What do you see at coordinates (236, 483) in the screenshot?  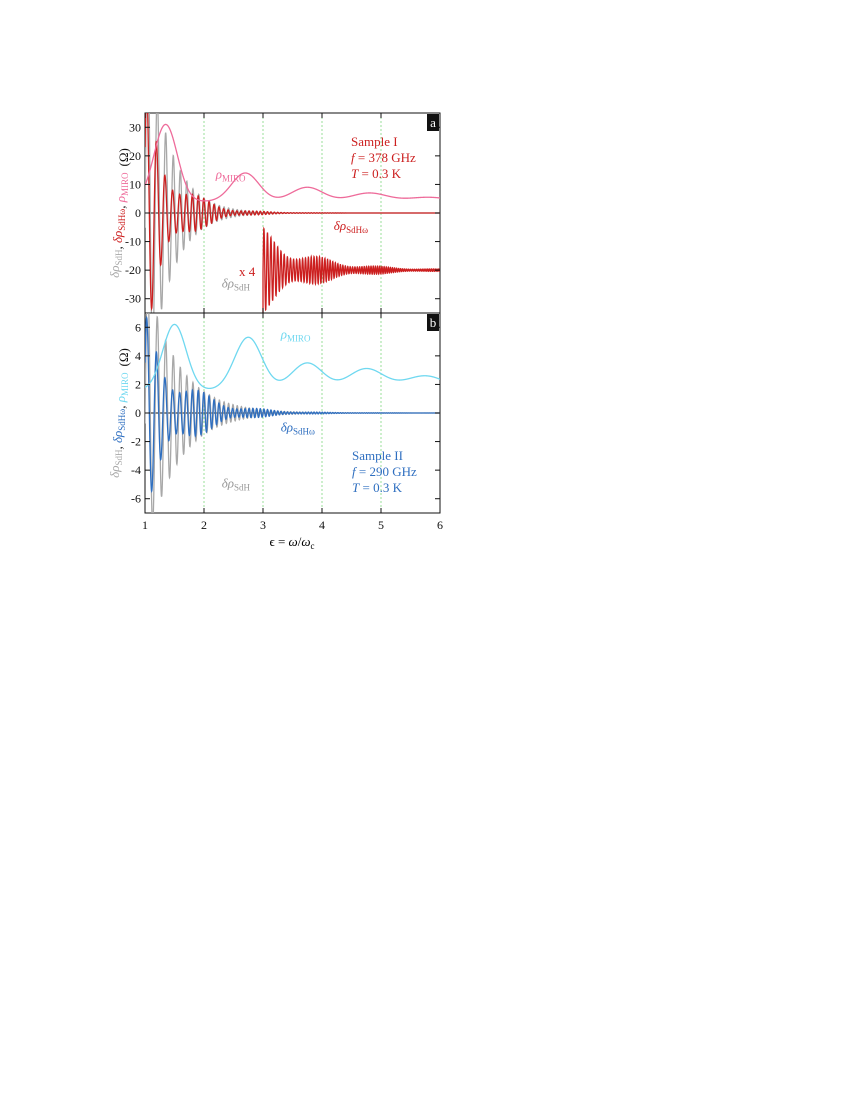 I see `label-sdh-b: δρSdH` at bounding box center [236, 483].